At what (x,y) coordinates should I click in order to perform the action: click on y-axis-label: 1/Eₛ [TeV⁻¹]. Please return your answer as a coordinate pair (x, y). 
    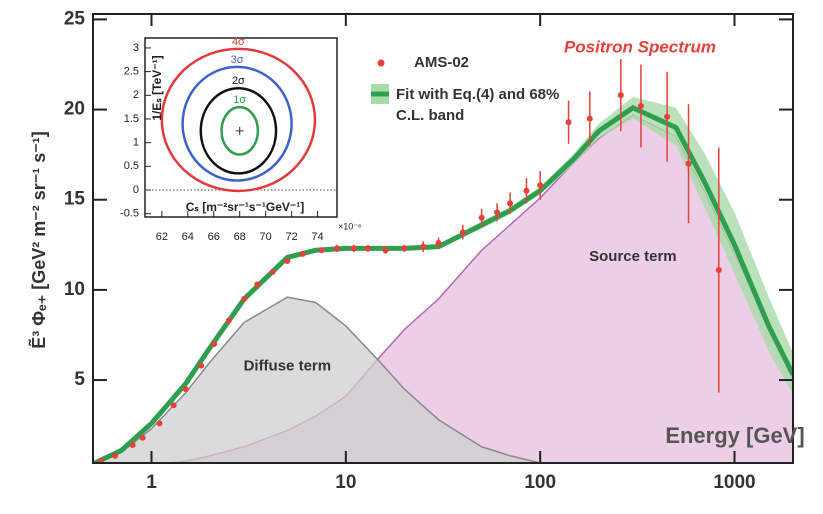
    Looking at the image, I should click on (157, 87).